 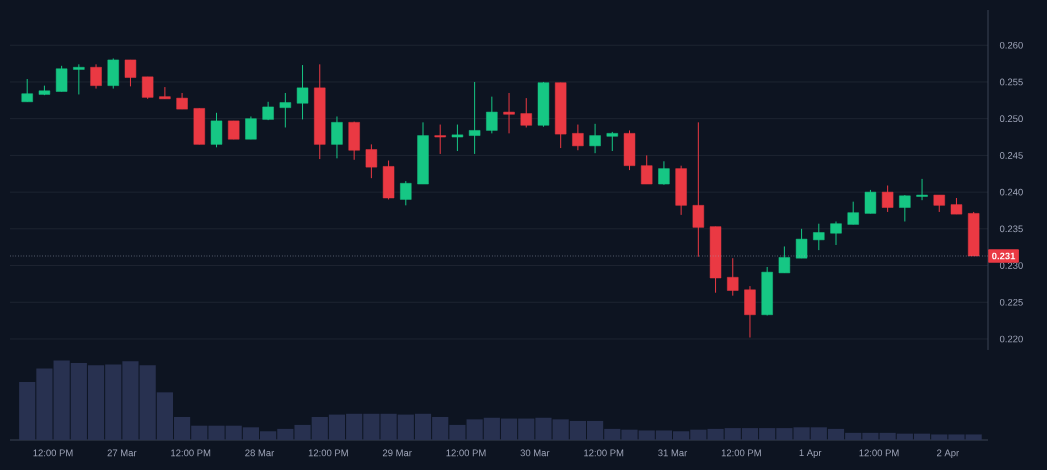 What do you see at coordinates (810, 453) in the screenshot?
I see `x-tick-label: 1 Apr` at bounding box center [810, 453].